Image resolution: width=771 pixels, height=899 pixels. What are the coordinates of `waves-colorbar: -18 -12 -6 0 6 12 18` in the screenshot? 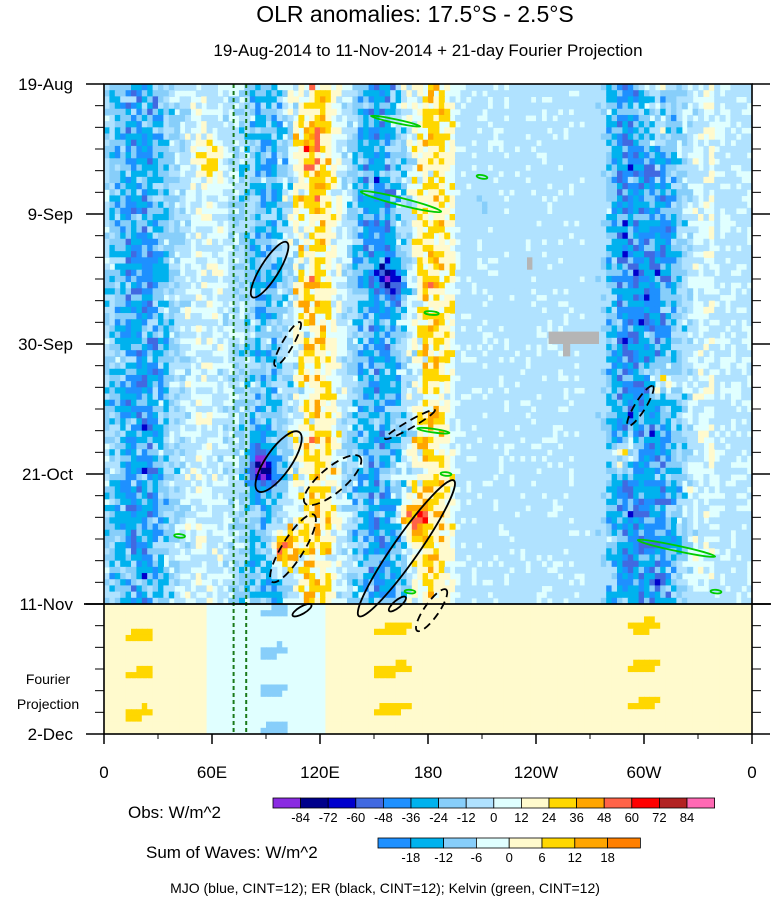 It's located at (509, 851).